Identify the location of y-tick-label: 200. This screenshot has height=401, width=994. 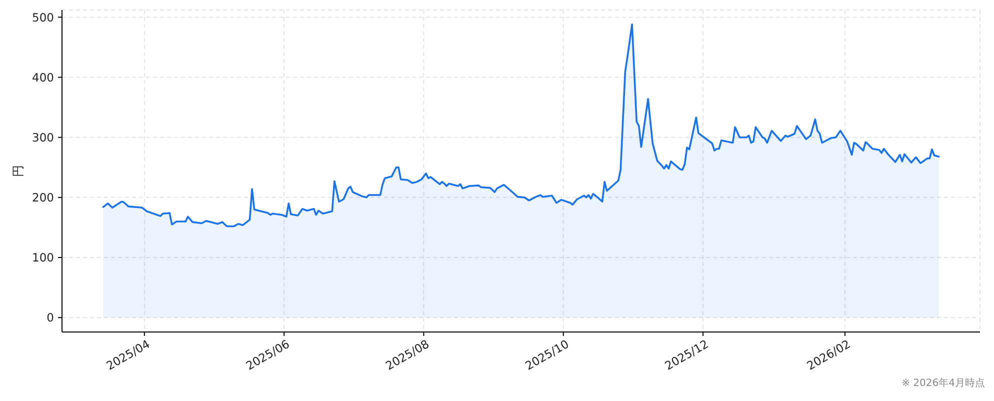
(43, 197).